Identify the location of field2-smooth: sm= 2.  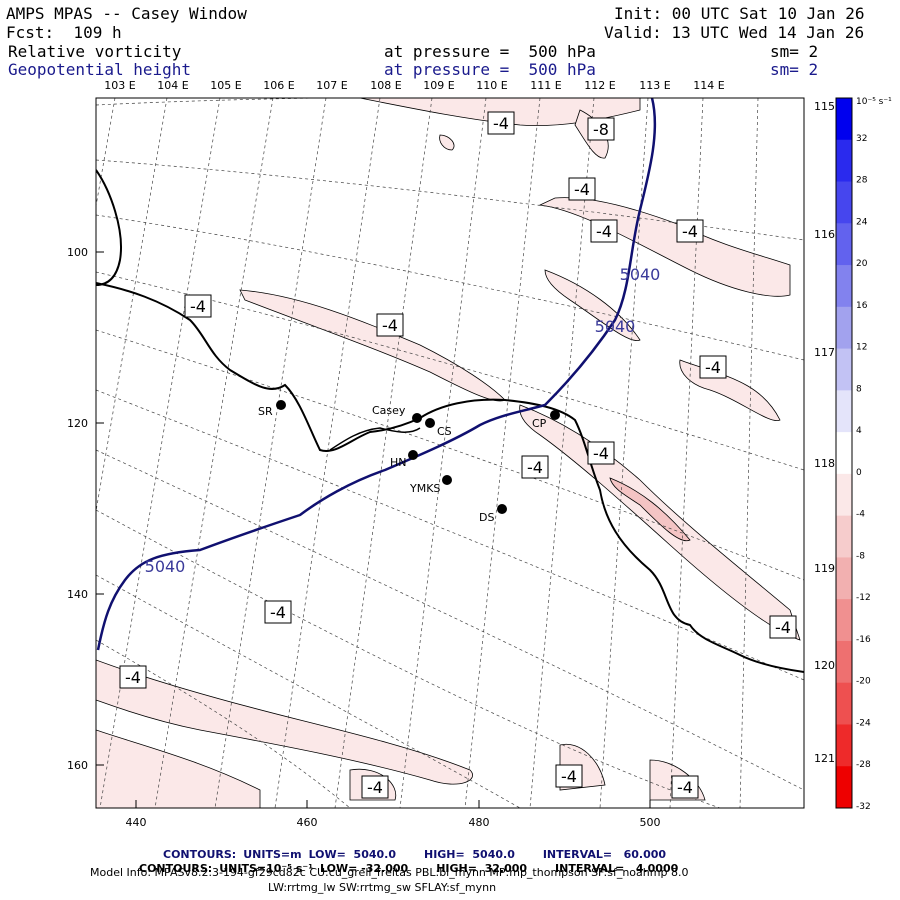
(794, 69).